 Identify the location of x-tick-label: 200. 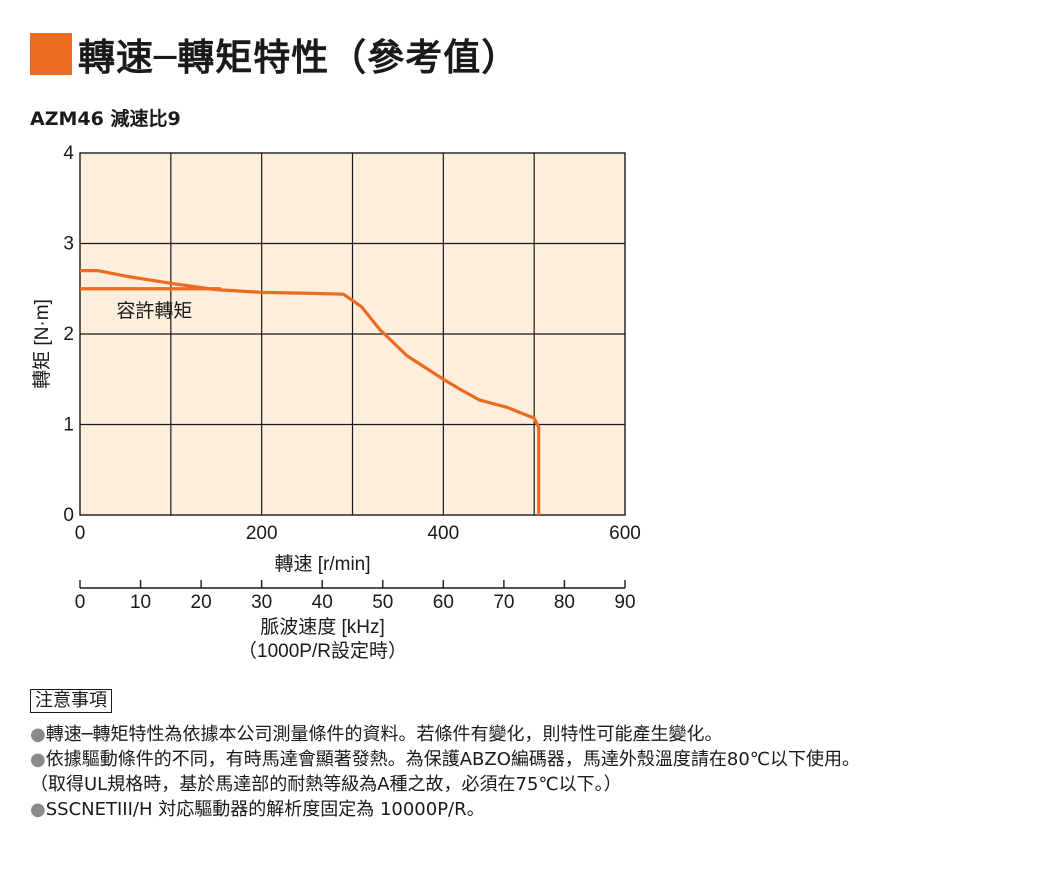
(262, 533).